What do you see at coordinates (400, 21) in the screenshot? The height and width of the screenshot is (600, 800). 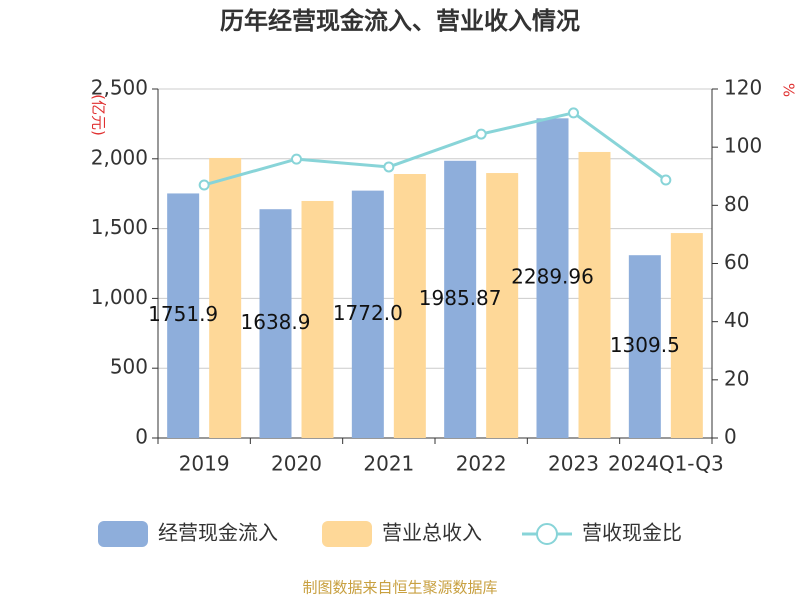 I see `chart-title: 历年经营现金流入、营业收入情况` at bounding box center [400, 21].